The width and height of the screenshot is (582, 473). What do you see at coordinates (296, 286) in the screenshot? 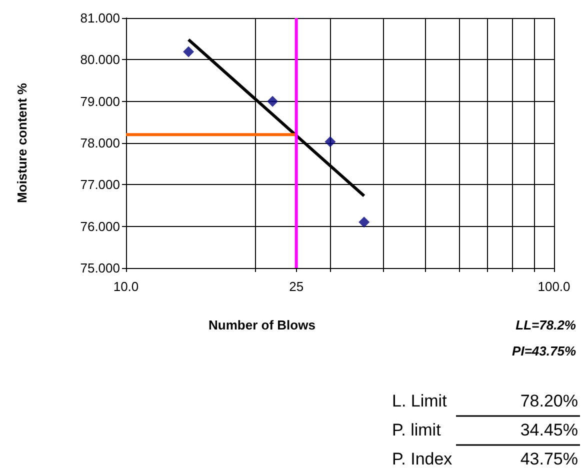
I see `x-tick-label: 25` at bounding box center [296, 286].